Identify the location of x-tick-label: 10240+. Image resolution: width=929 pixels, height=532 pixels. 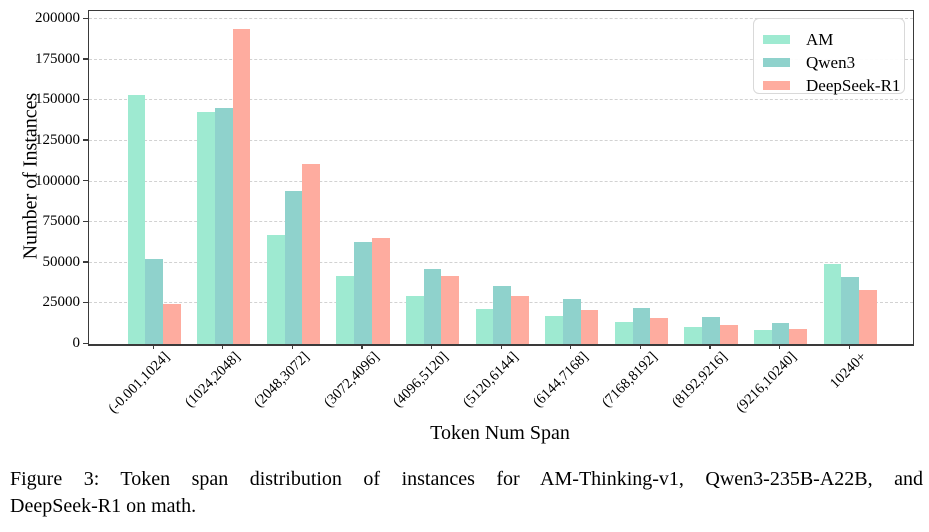
(848, 370).